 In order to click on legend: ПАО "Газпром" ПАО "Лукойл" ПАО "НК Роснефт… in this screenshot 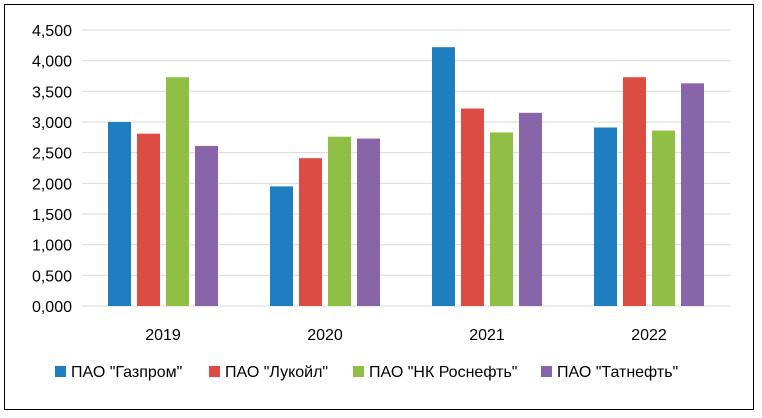, I will do `click(366, 372)`.